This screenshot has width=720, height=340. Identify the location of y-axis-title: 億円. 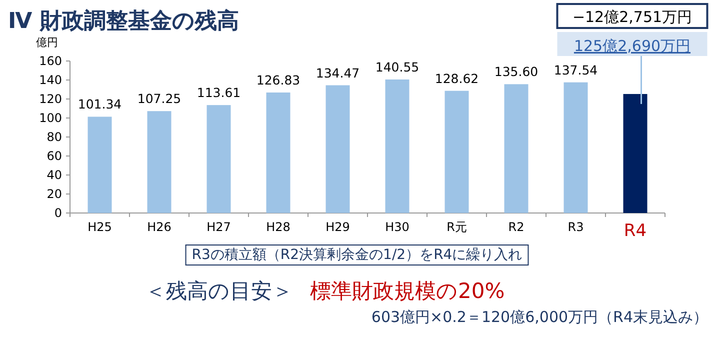
(47, 42).